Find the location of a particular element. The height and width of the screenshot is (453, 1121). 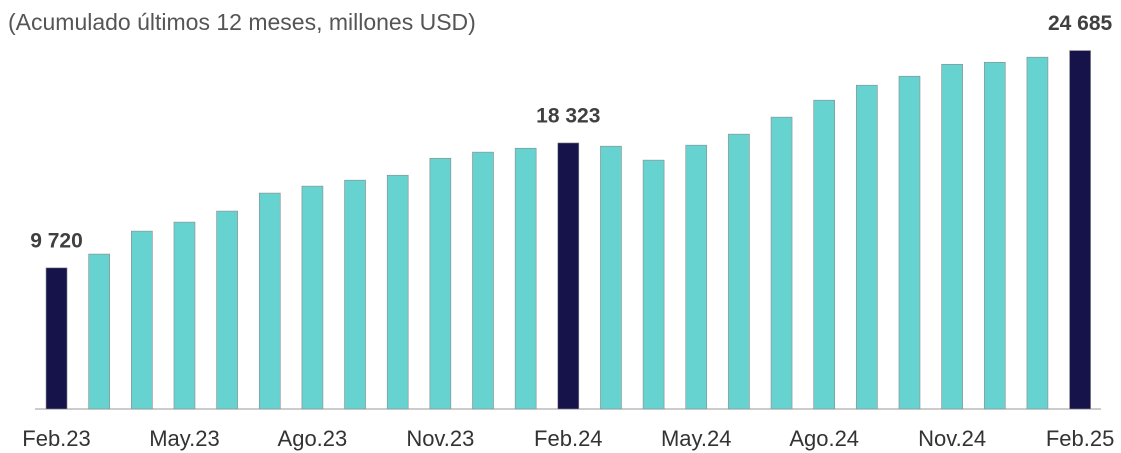

x-tick-label: Feb.24 is located at coordinates (568, 438).